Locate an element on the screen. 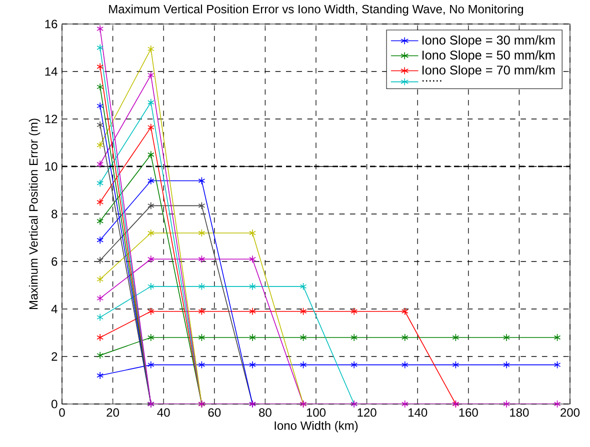 This screenshot has height=447, width=590. legend-label: Iono Slope = 30 mm/km is located at coordinates (488, 41).